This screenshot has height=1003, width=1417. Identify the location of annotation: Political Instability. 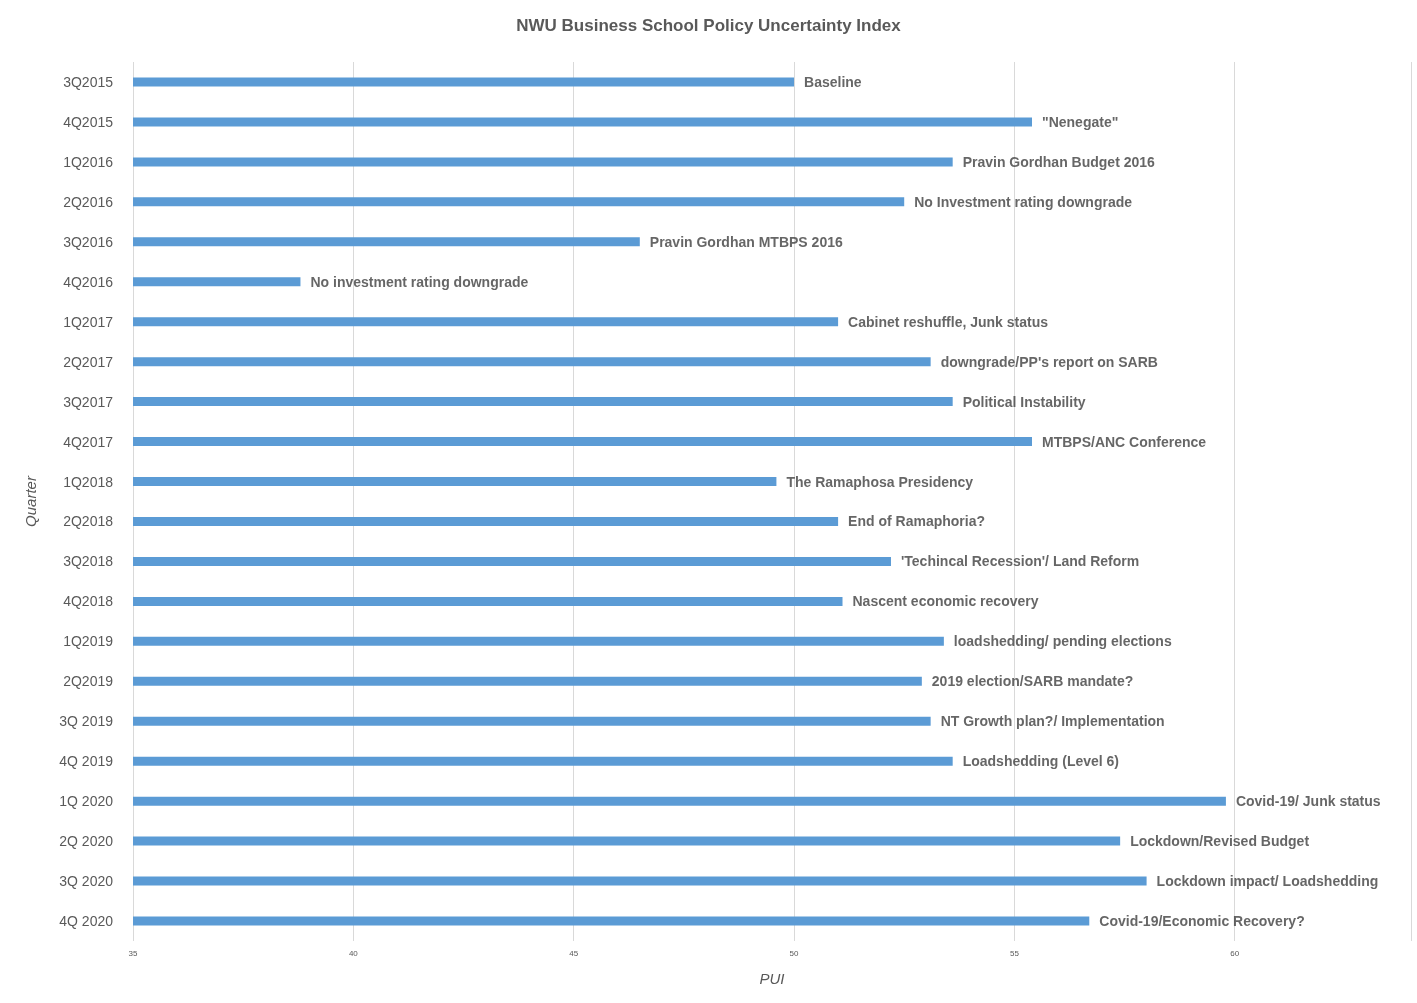
(1024, 401).